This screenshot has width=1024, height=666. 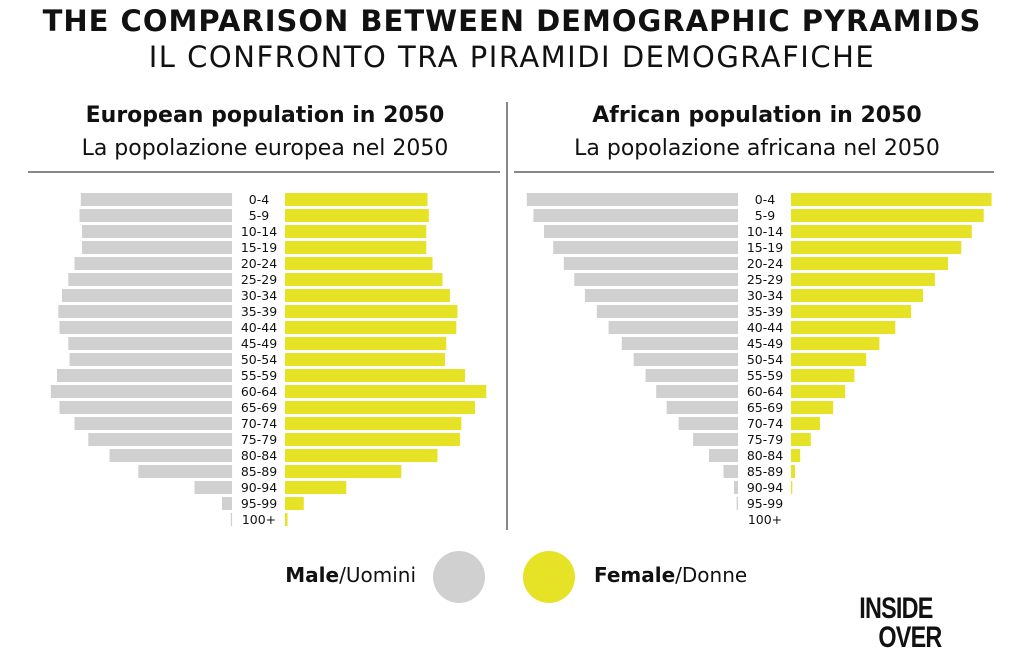 What do you see at coordinates (765, 247) in the screenshot?
I see `africa-age-label: 15-19` at bounding box center [765, 247].